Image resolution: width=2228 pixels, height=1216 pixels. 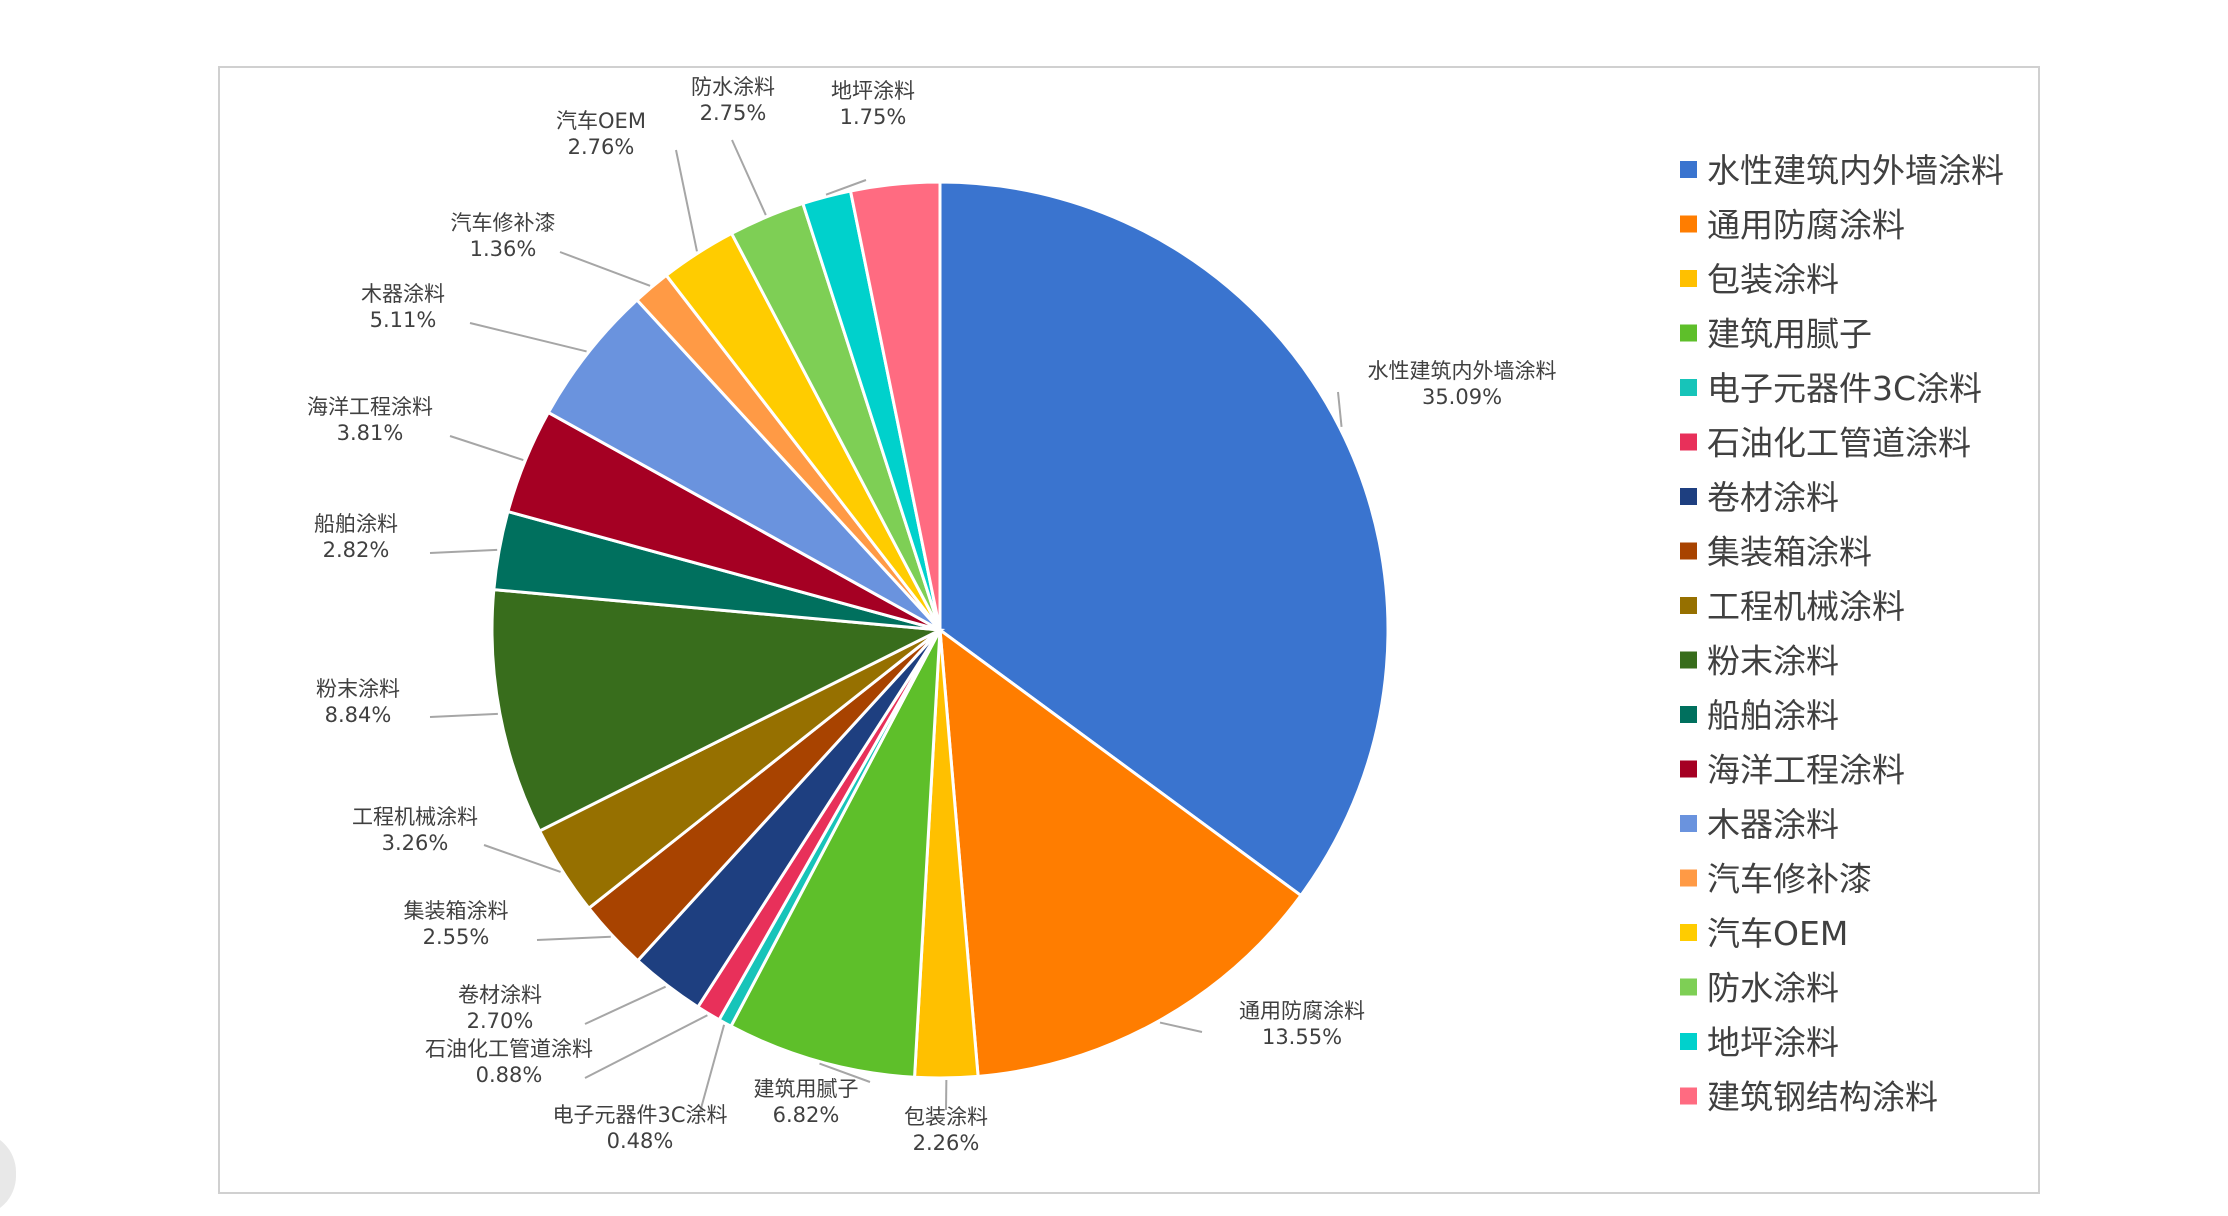 I want to click on data-label-category: 卷材涂料, so click(x=500, y=995).